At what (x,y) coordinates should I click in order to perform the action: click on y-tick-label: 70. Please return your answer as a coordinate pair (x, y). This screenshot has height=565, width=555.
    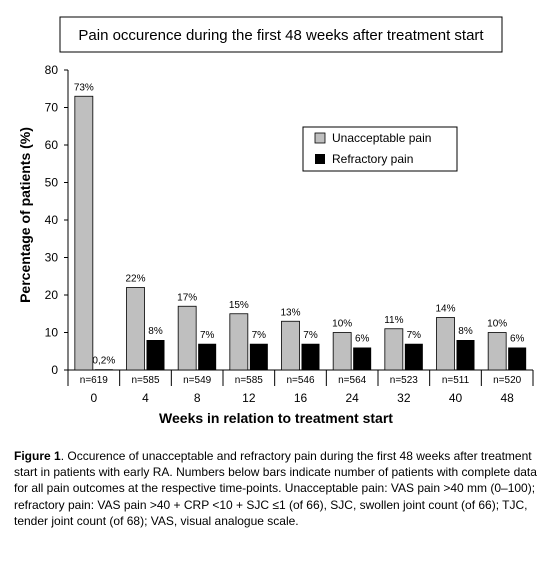
    Looking at the image, I should click on (52, 108).